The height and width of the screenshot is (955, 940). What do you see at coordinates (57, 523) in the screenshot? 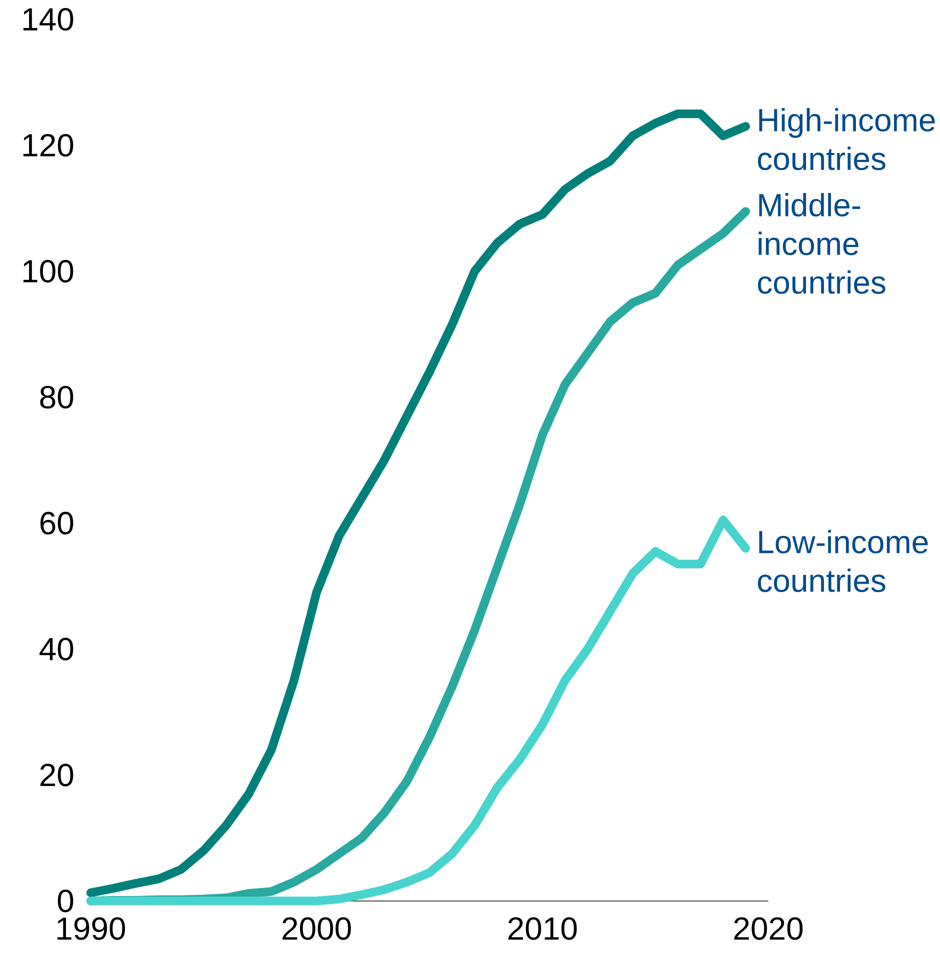
I see `y-tick-label: 60` at bounding box center [57, 523].